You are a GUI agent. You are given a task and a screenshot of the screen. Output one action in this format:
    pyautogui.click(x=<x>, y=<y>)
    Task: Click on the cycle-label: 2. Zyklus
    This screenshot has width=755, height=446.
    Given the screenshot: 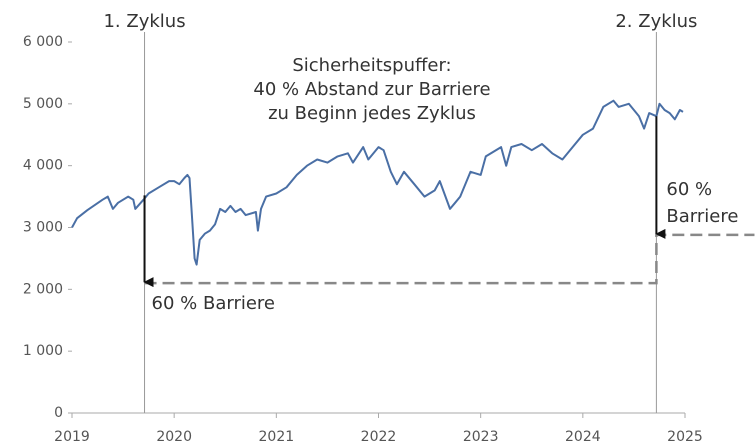 What is the action you would take?
    pyautogui.click(x=656, y=21)
    